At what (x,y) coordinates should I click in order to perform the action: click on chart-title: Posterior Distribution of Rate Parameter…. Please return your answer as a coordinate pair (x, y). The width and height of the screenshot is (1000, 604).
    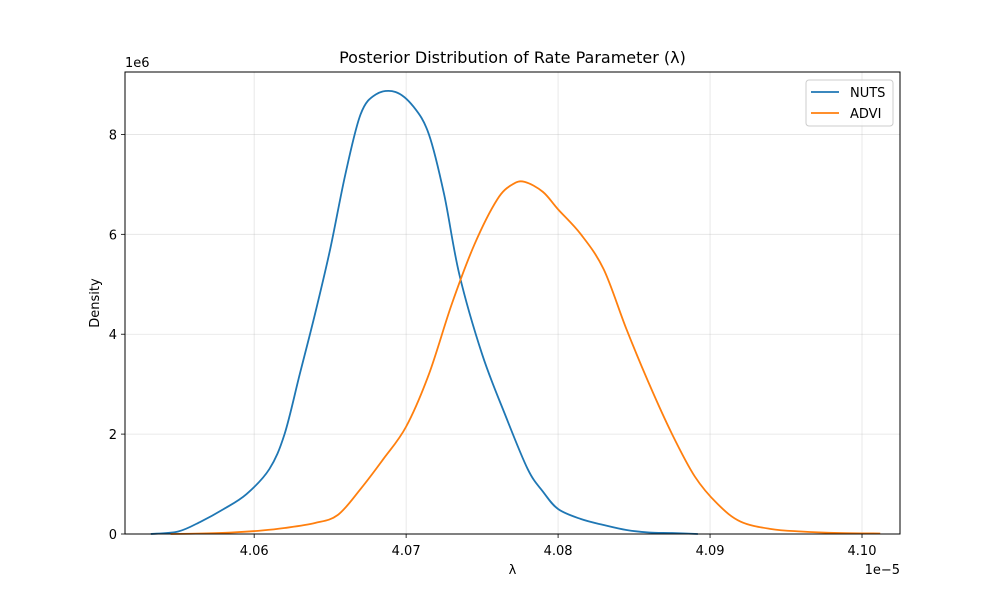
    Looking at the image, I should click on (512, 57).